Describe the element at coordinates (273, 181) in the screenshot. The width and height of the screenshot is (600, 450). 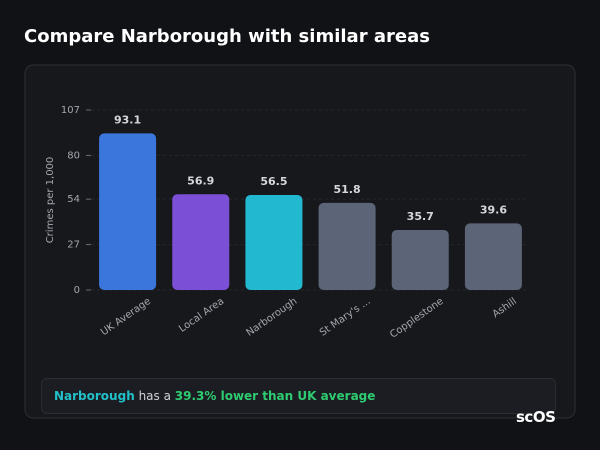
I see `value-label: 56.5` at that location.